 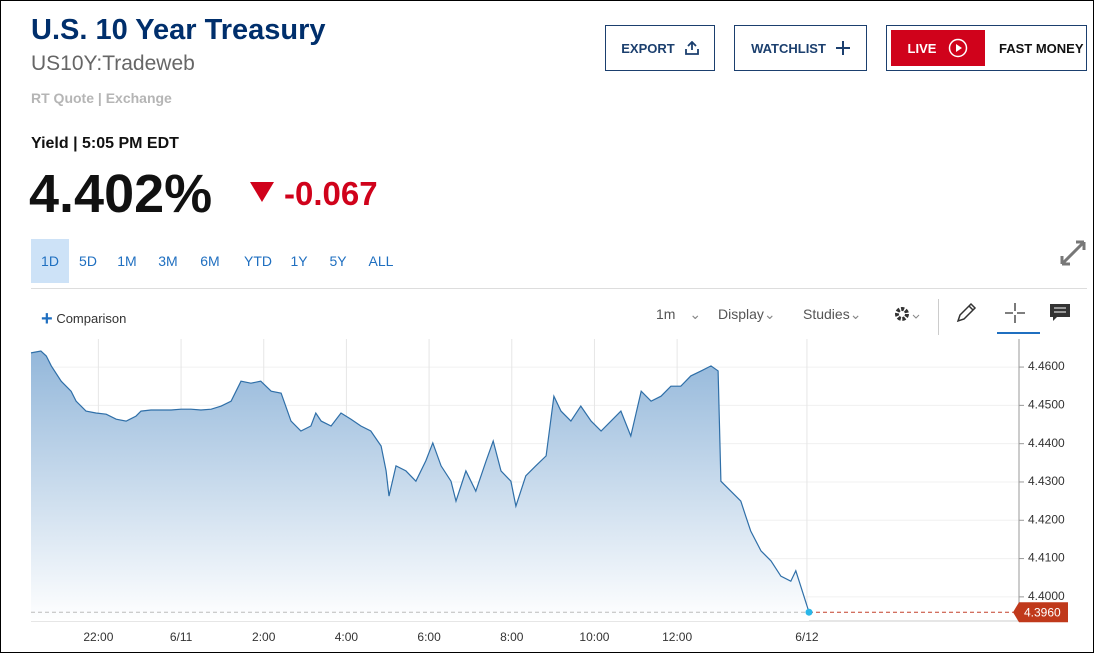 I want to click on play-icon, so click(x=958, y=48).